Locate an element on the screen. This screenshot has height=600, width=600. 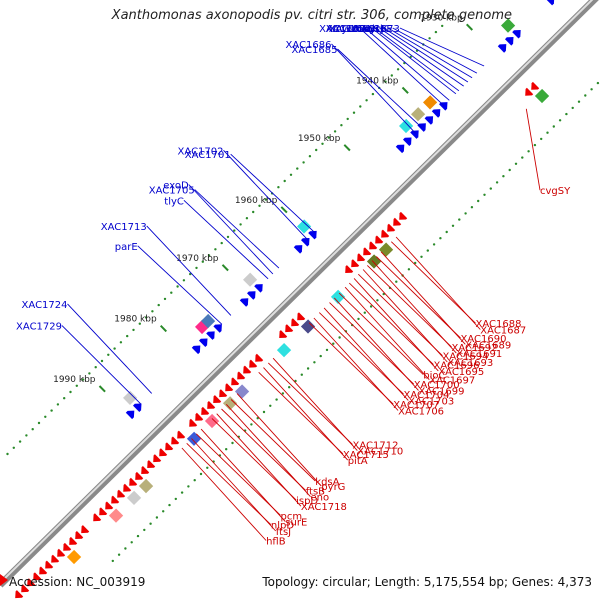
reverse-gene-label: XAC1690 is located at coordinates (484, 339).